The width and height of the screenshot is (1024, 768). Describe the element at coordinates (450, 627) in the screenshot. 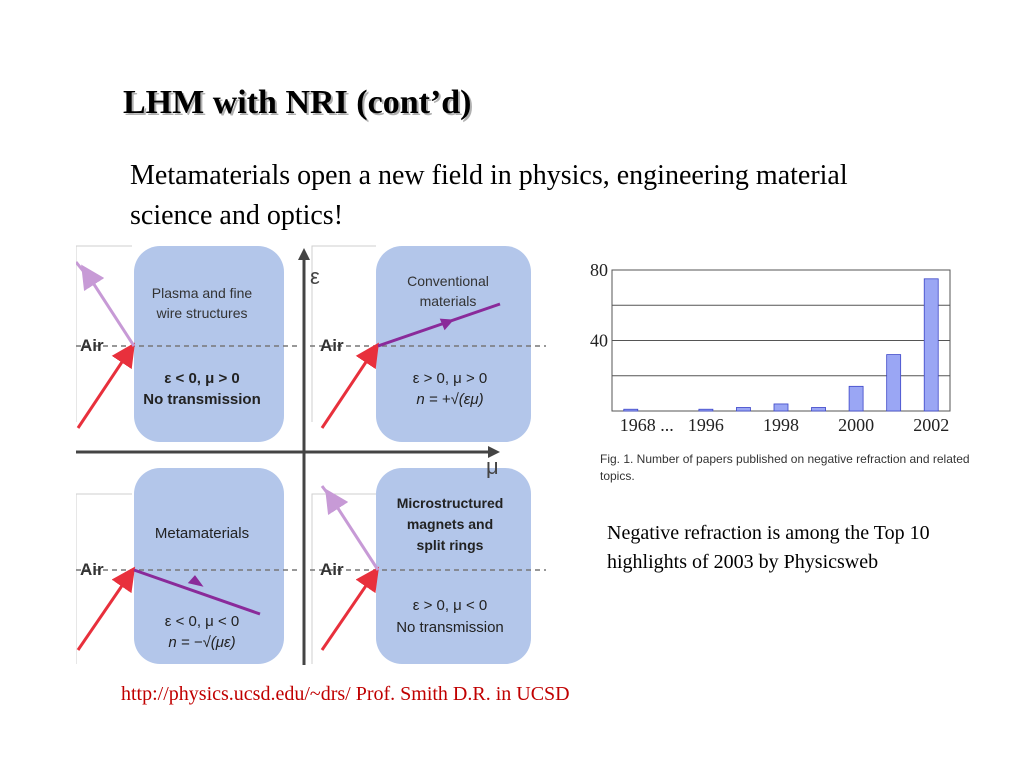

I see `bottom-right-cond-2: No transmission` at that location.